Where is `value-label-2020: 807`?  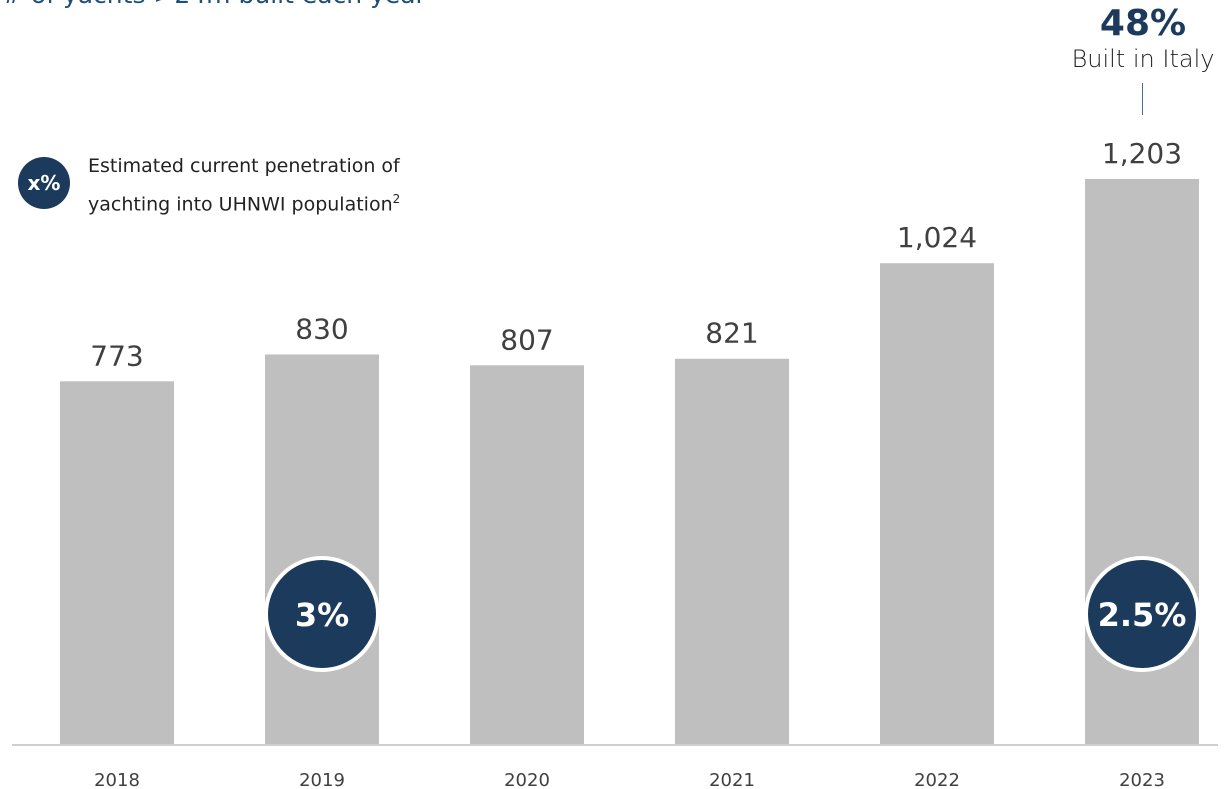
value-label-2020: 807 is located at coordinates (526, 339).